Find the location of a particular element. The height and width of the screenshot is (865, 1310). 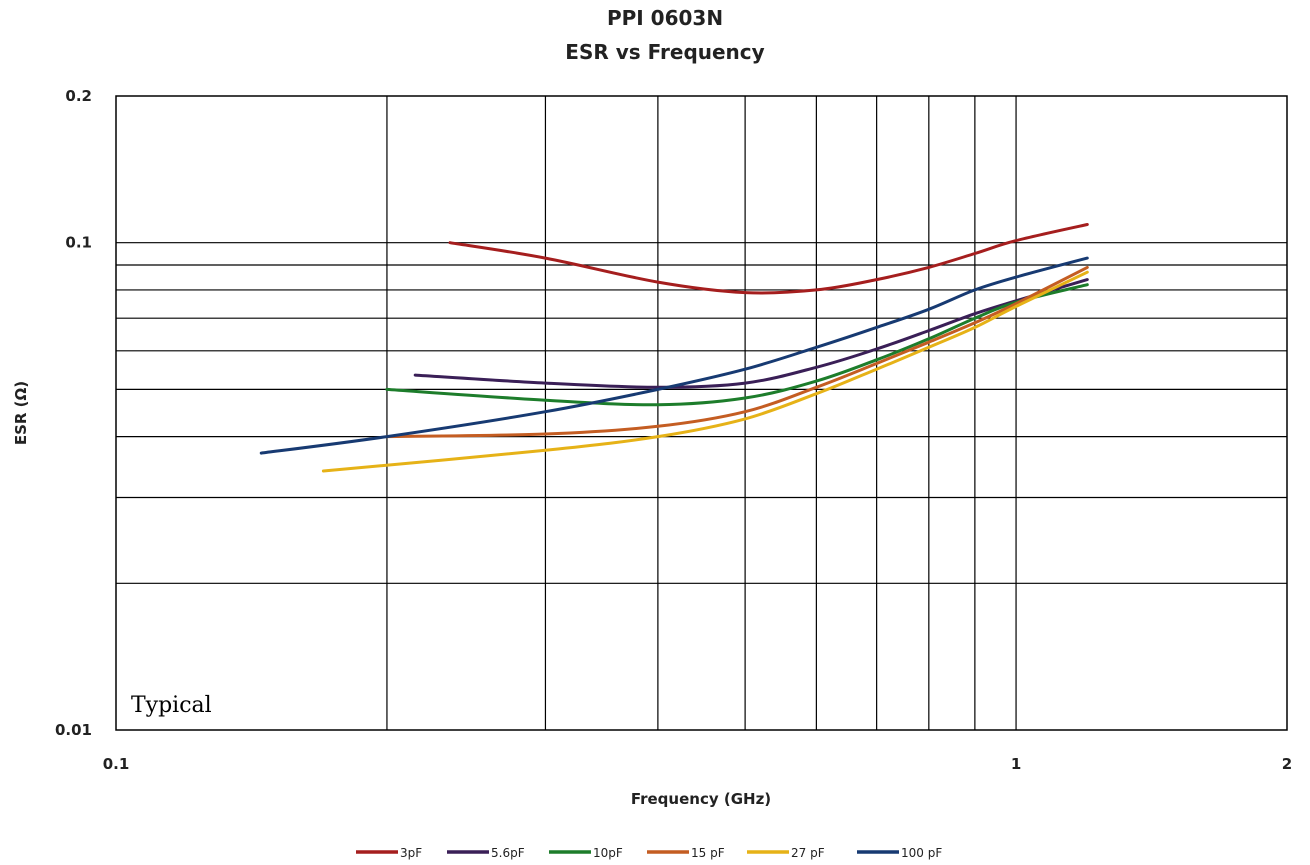

x-axis-label: Frequency (GHz) is located at coordinates (701, 799).